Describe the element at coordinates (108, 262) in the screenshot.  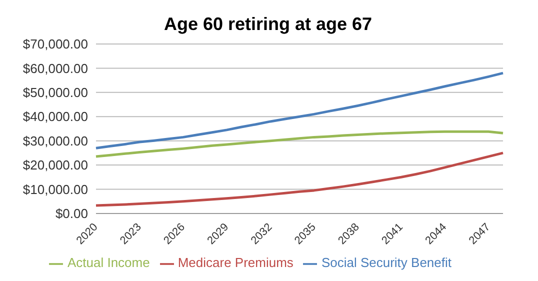
I see `legend-label: Actual Income` at that location.